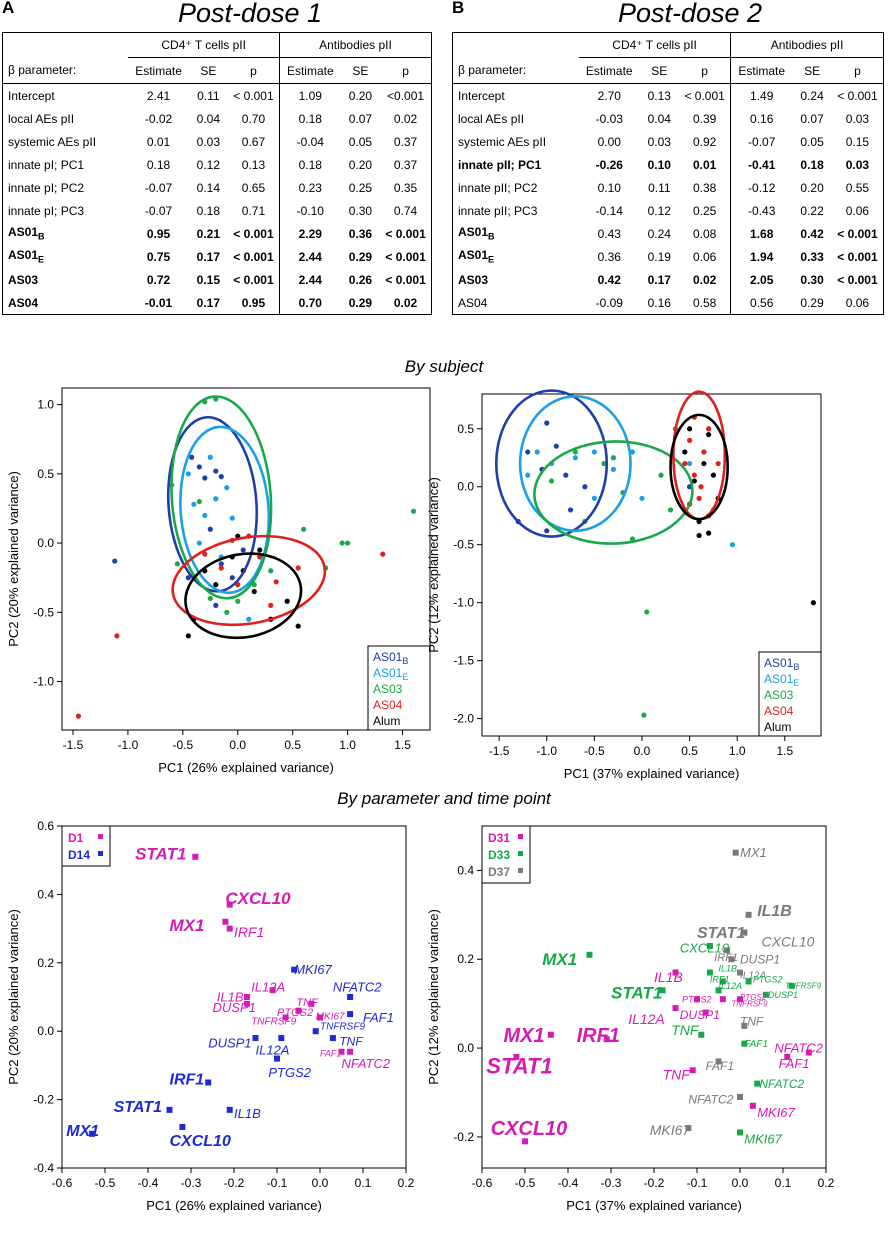 The height and width of the screenshot is (1234, 888). I want to click on row-label: AS01E, so click(516, 256).